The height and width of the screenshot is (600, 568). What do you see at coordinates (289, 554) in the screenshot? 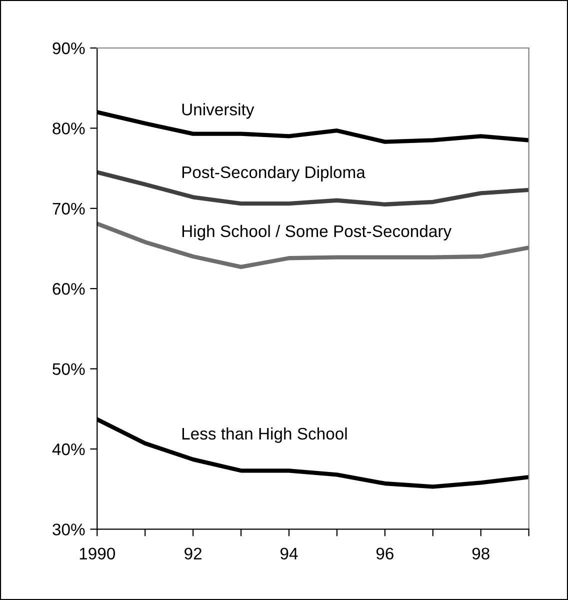
I see `x-tick-label: 94` at bounding box center [289, 554].